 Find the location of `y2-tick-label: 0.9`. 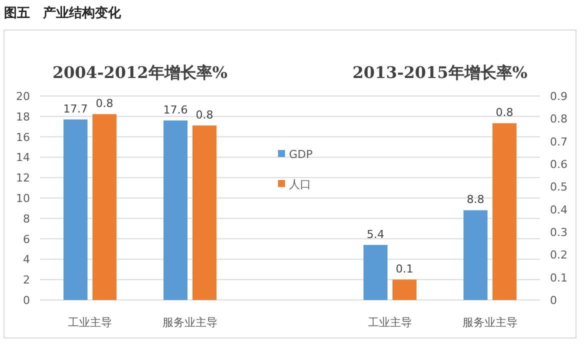

y2-tick-label: 0.9 is located at coordinates (559, 96).